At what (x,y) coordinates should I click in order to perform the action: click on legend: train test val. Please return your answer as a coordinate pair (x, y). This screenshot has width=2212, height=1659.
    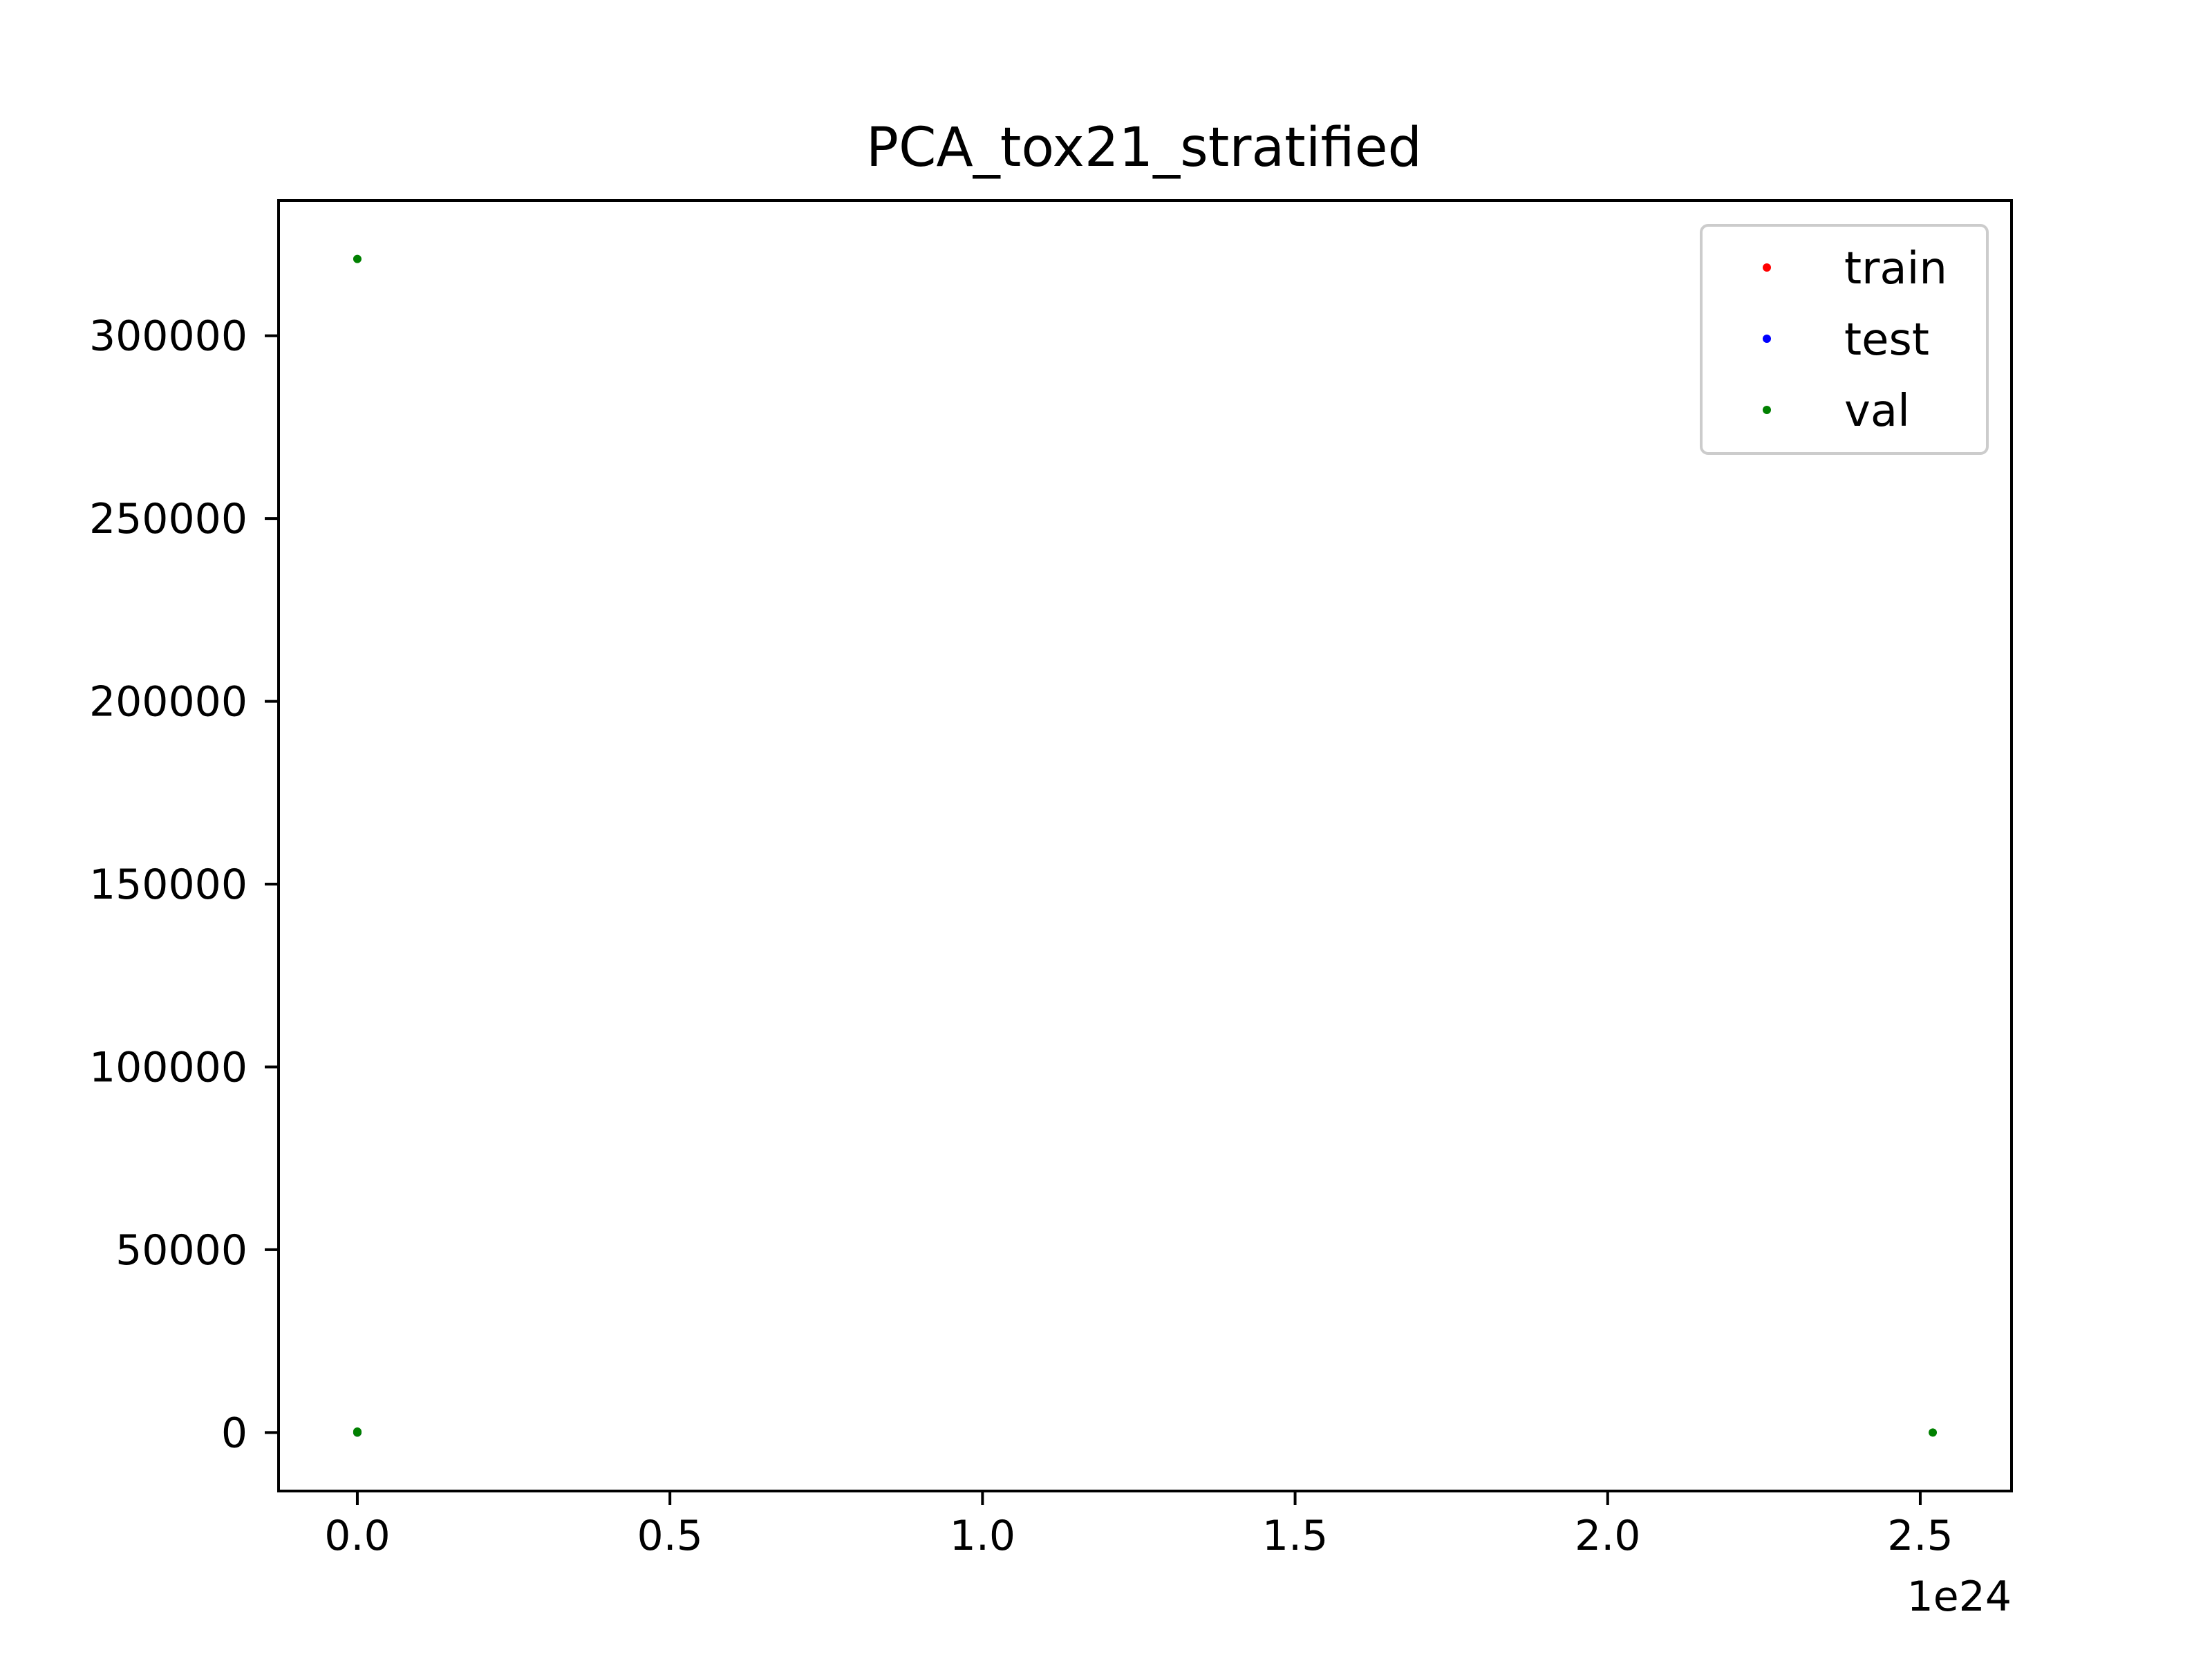
    Looking at the image, I should click on (1844, 339).